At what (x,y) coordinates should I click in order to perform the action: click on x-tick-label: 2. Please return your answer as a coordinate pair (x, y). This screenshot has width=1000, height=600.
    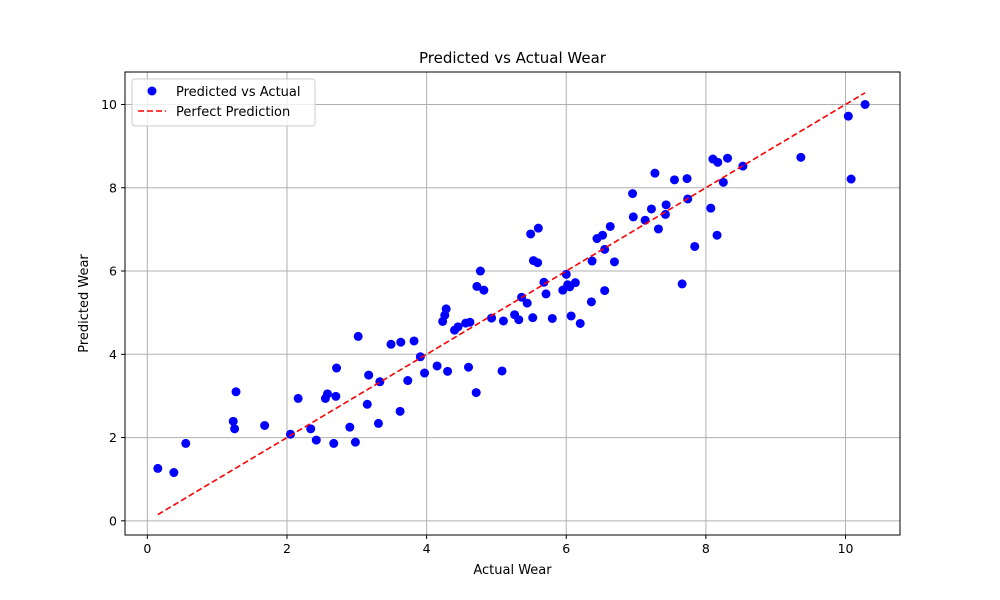
    Looking at the image, I should click on (287, 548).